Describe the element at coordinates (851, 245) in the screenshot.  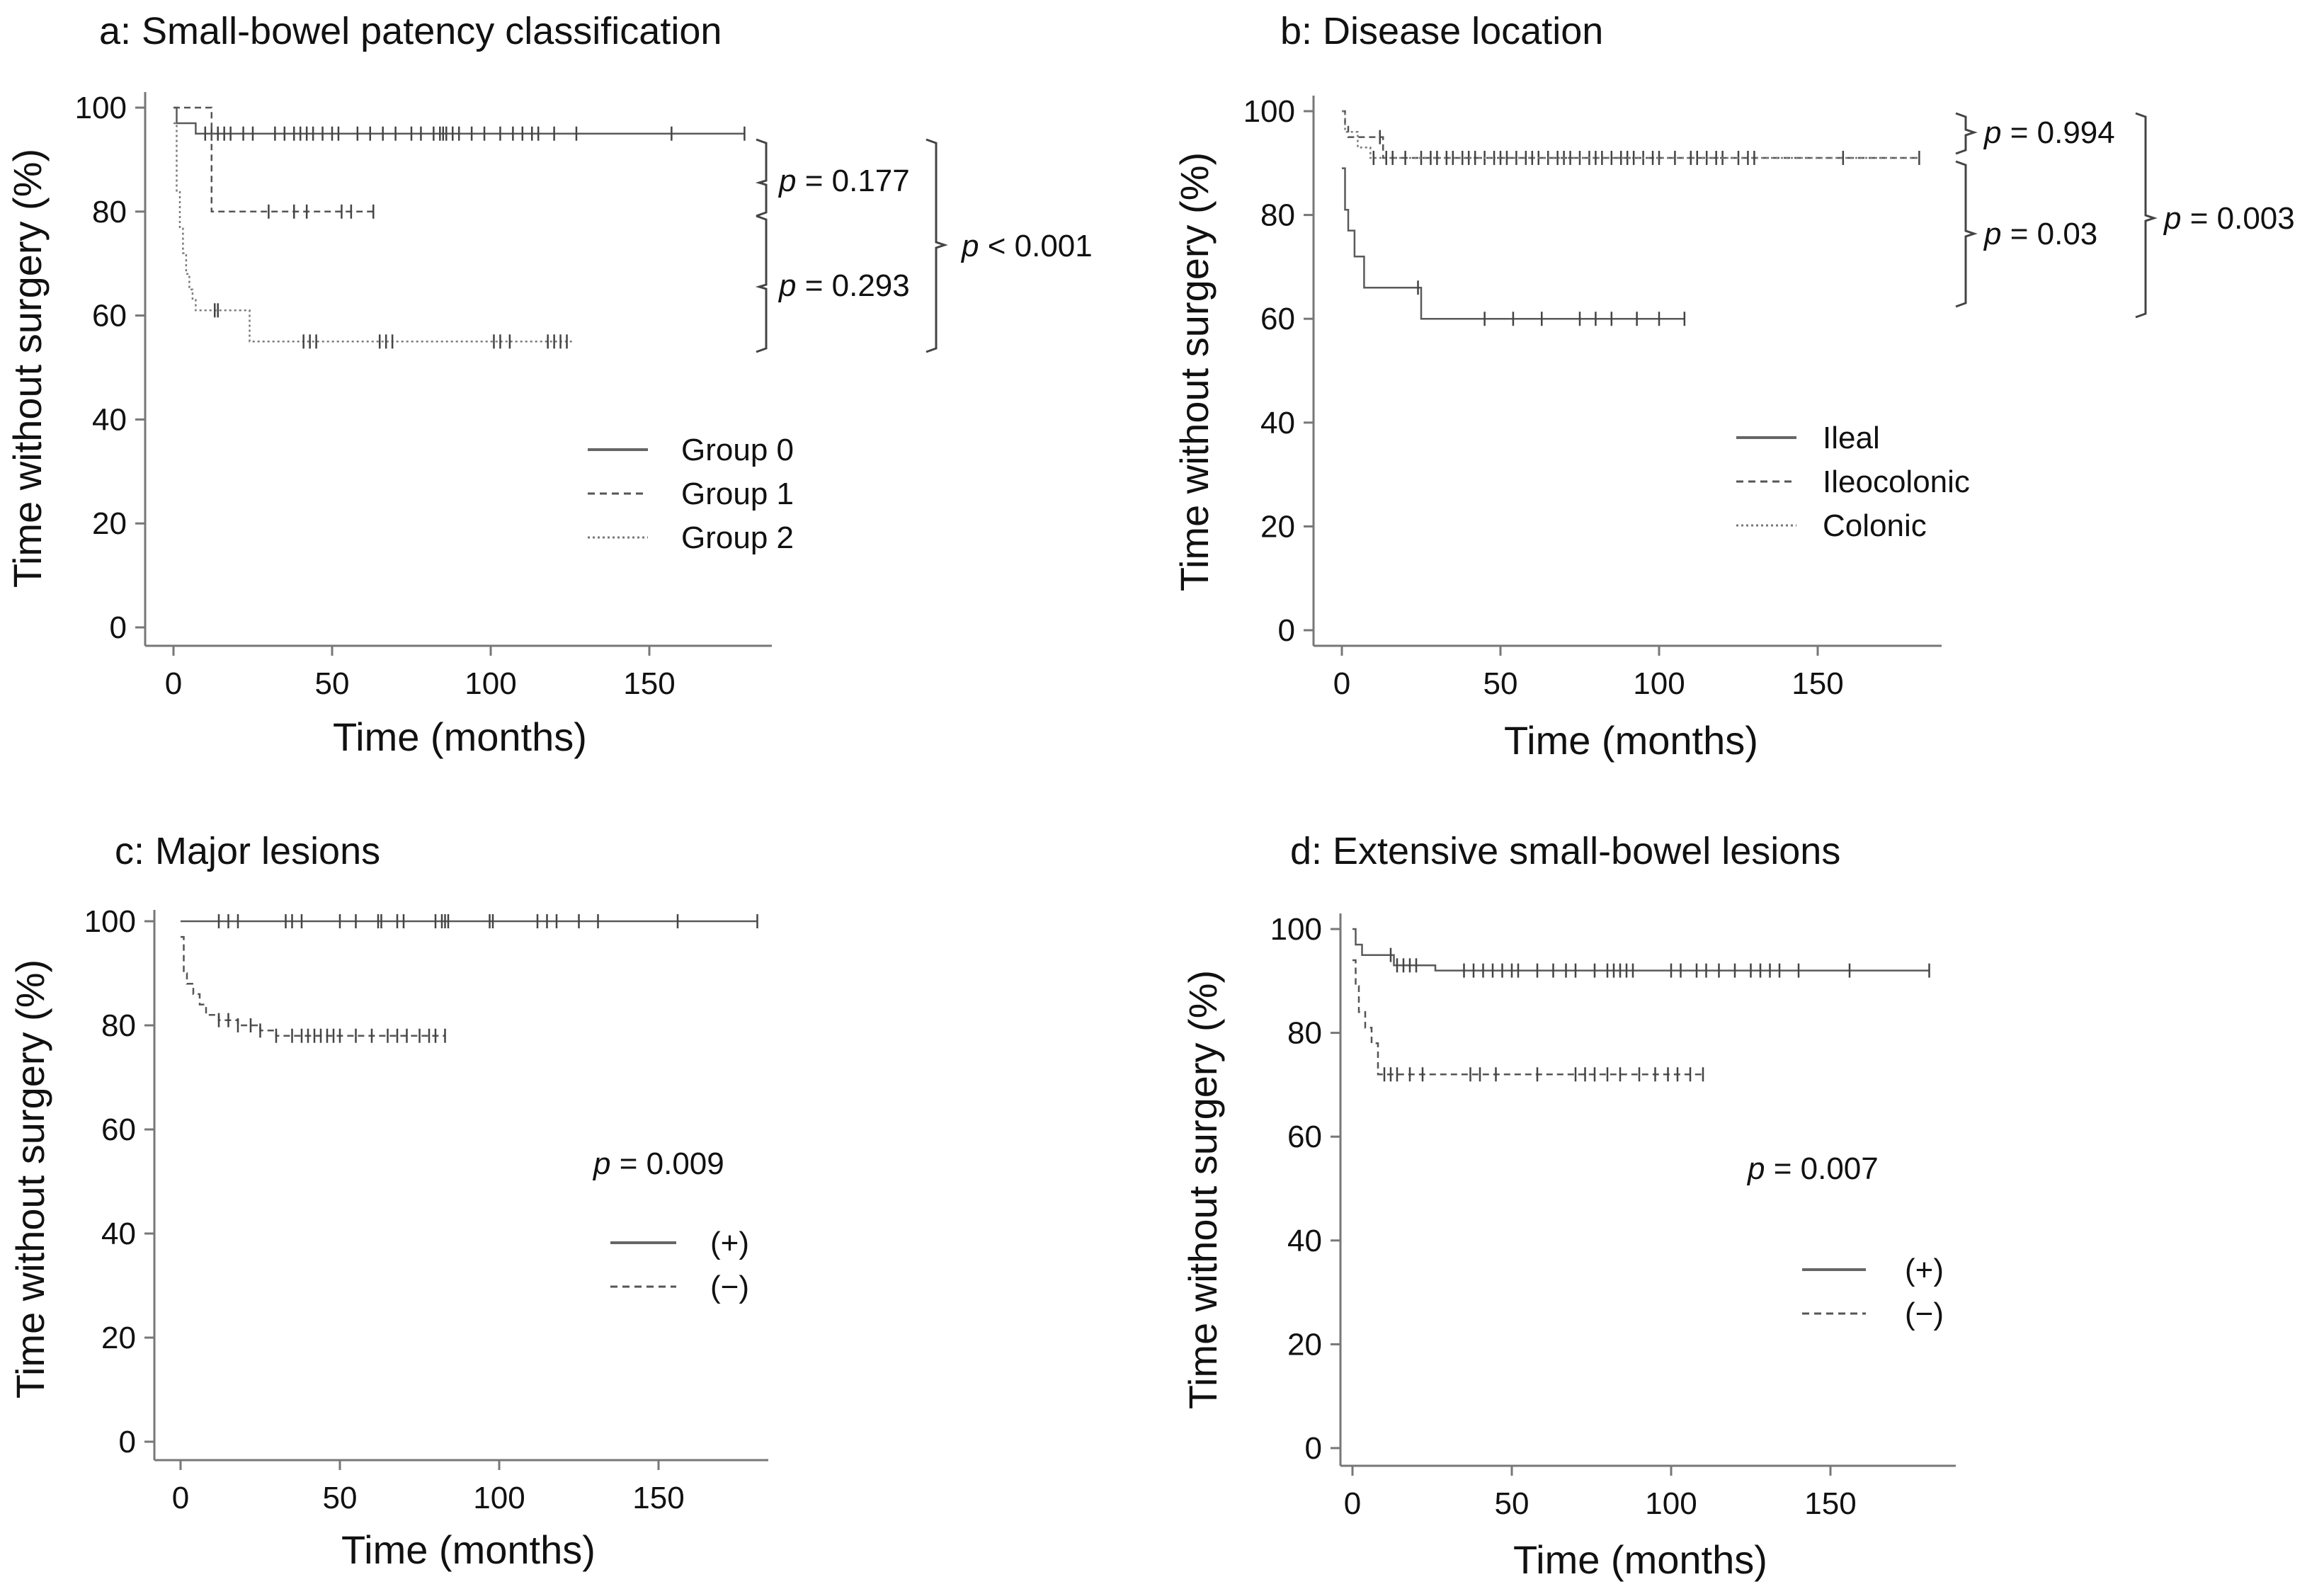
I see `panel-a-brackets` at that location.